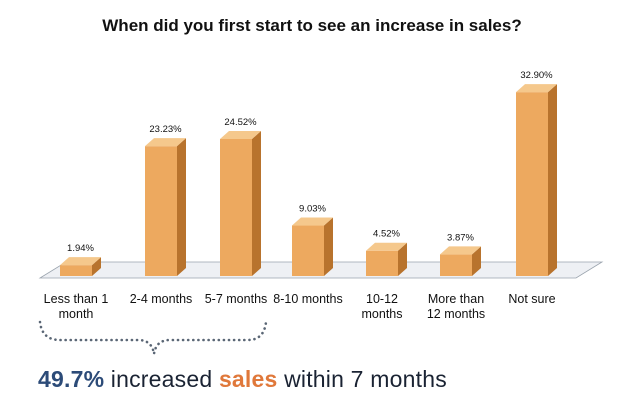 The image size is (624, 411). I want to click on callout-bracket, so click(153, 337).